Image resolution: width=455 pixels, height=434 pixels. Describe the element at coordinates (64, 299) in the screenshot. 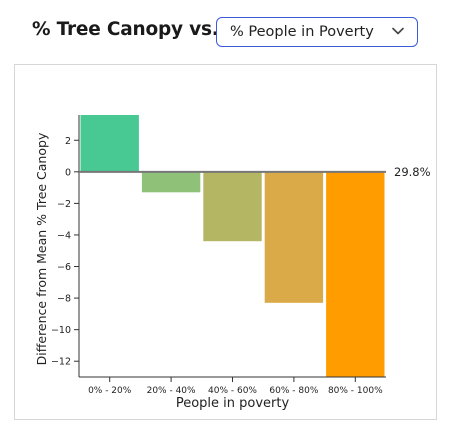

I see `y-tick-label: −8` at that location.